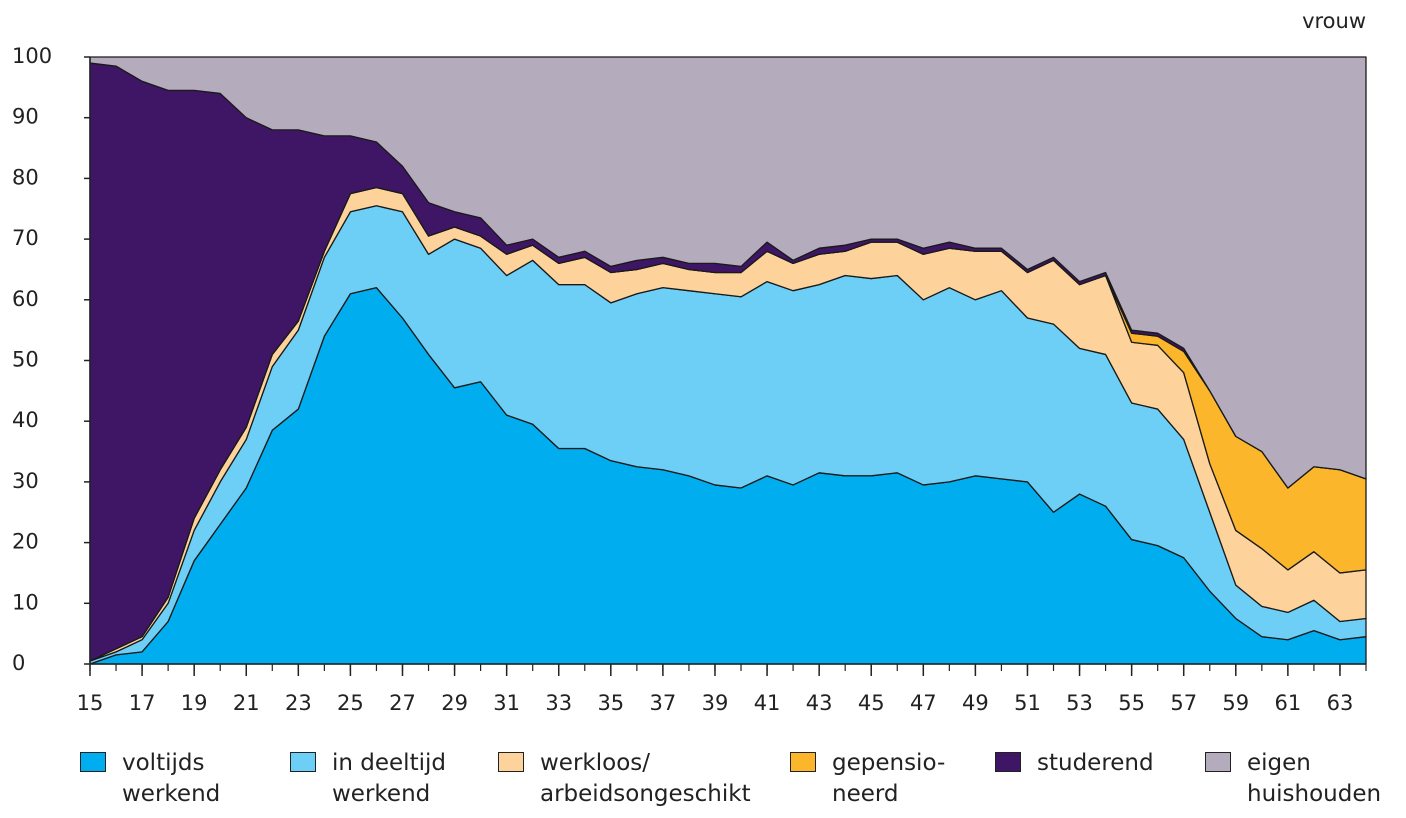 The image size is (1406, 818). What do you see at coordinates (454, 703) in the screenshot?
I see `x-tick-label: 29` at bounding box center [454, 703].